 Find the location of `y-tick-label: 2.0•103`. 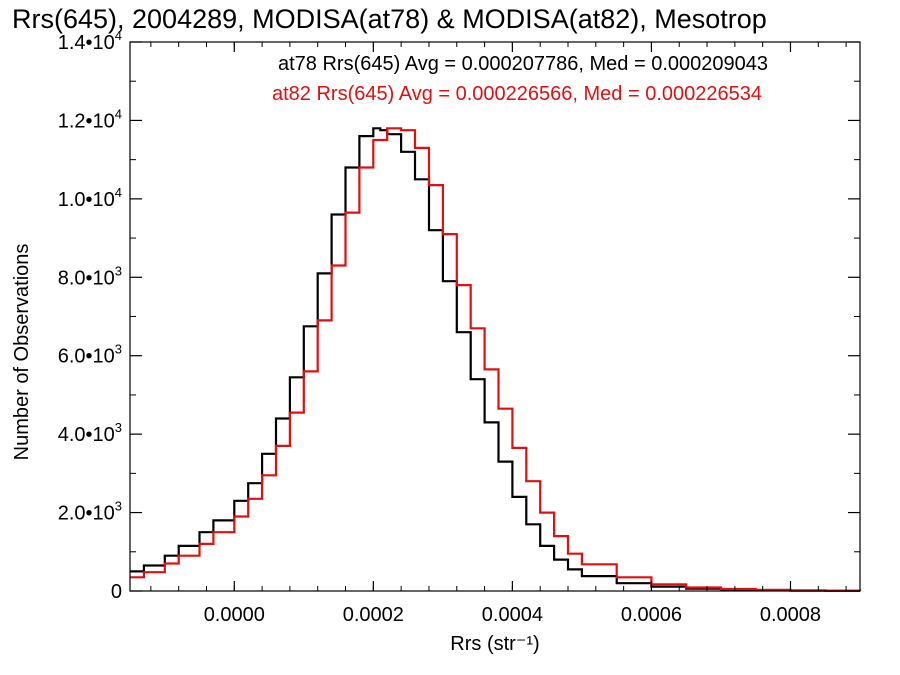

y-tick-label: 2.0•103 is located at coordinates (90, 512).